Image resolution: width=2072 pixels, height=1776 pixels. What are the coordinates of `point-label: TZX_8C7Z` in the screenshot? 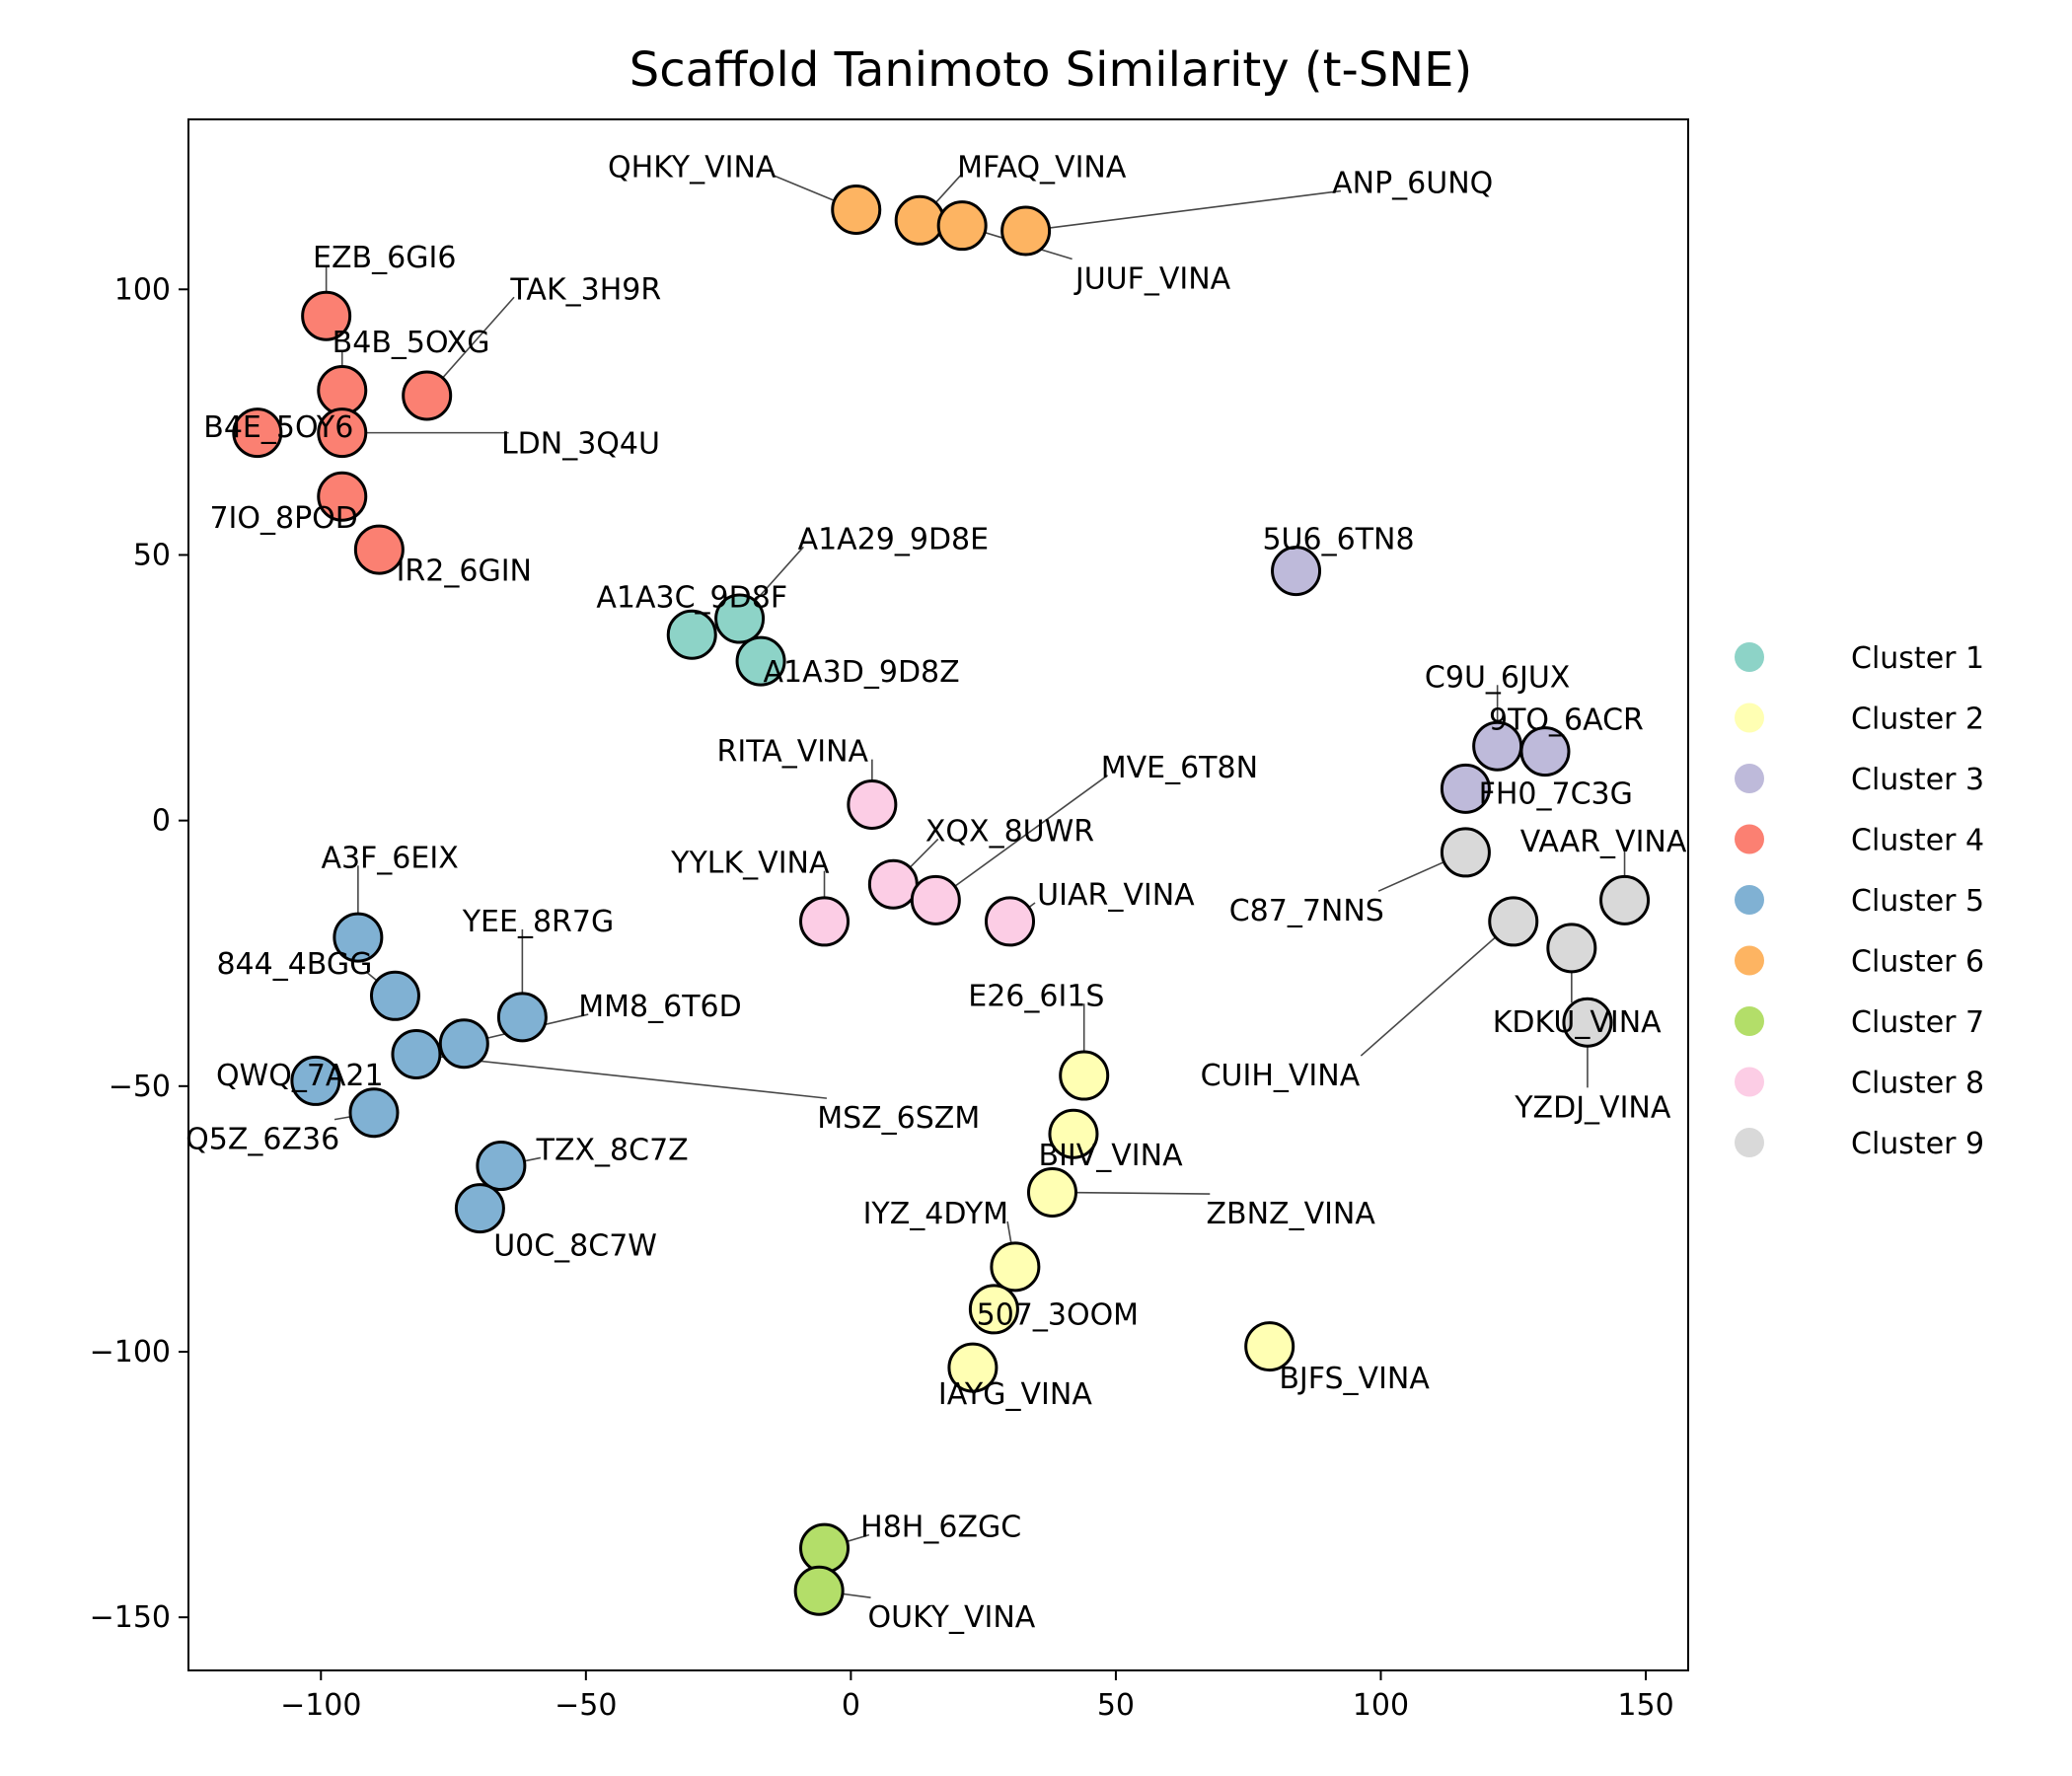 It's located at (613, 1150).